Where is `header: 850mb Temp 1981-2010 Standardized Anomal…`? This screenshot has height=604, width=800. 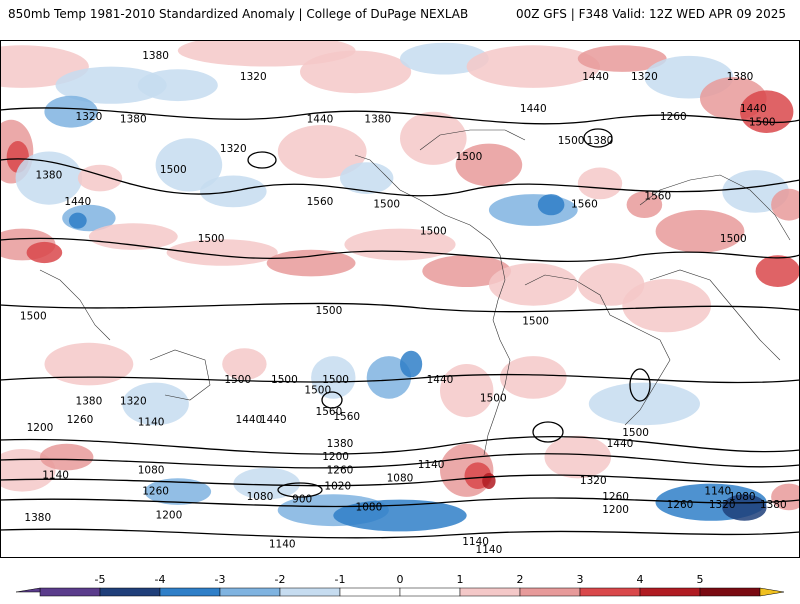
header: 850mb Temp 1981-2010 Standardized Anomal… is located at coordinates (400, 16).